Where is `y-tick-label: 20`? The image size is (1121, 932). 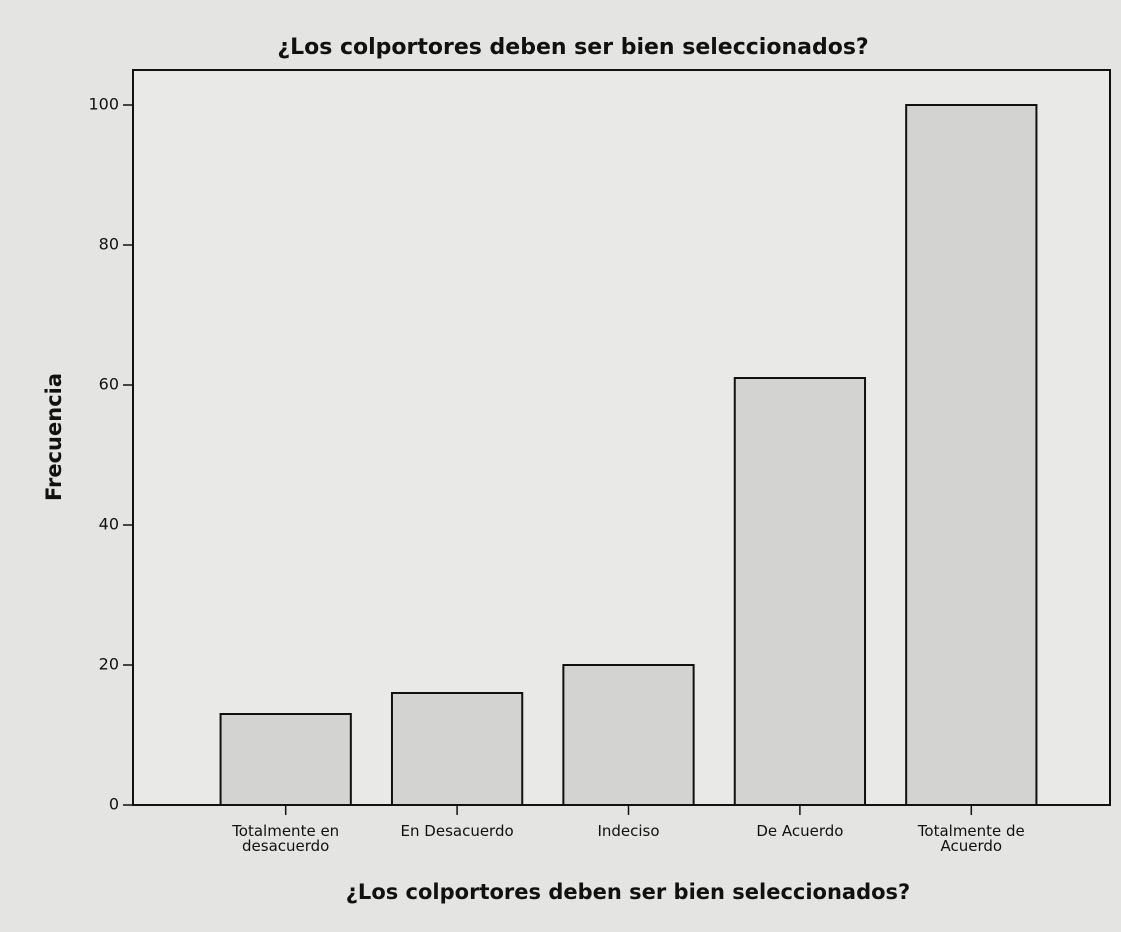 y-tick-label: 20 is located at coordinates (109, 664).